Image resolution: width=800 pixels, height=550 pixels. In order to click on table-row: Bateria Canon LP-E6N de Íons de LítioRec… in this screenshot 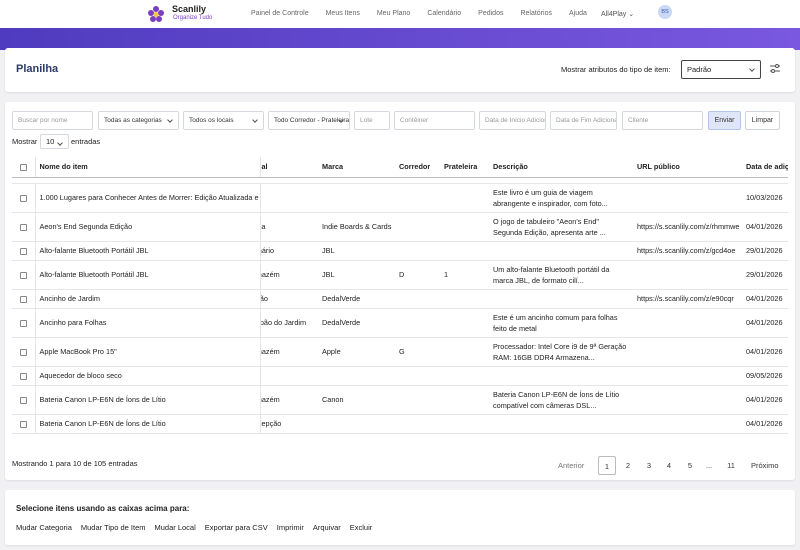, I will do `click(400, 424)`.